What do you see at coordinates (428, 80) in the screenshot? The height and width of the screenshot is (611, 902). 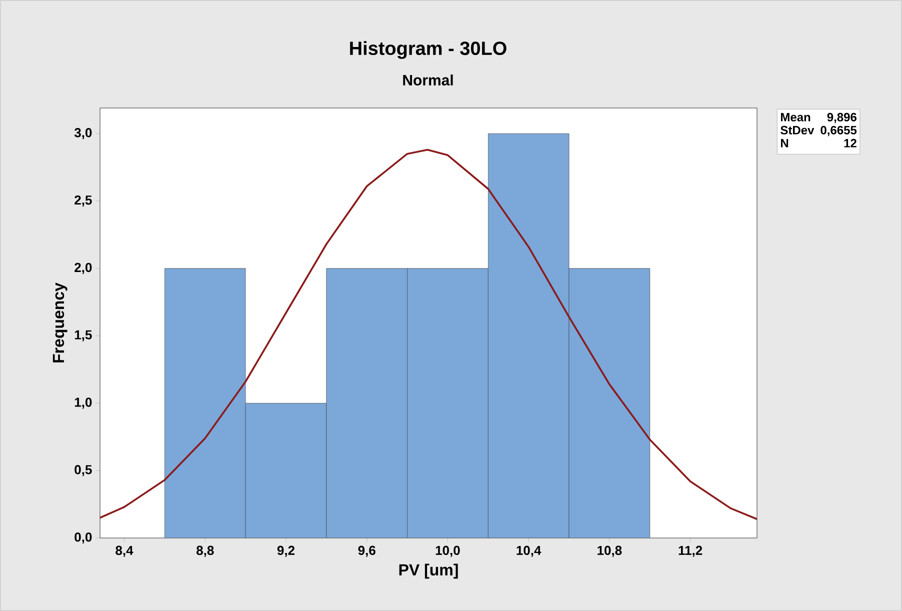 I see `chart-subtitle: Normal` at bounding box center [428, 80].